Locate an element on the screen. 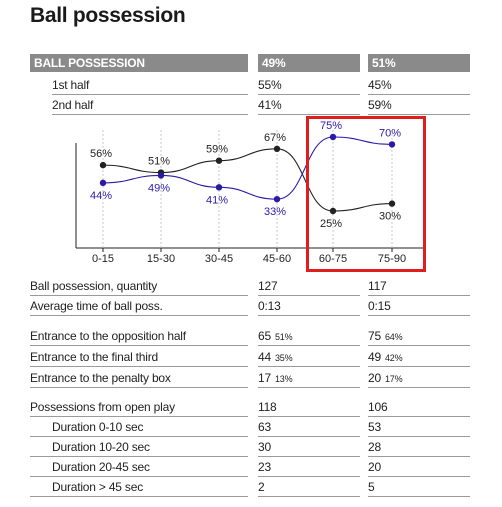 The image size is (502, 507). x-tick-label: 15-30 is located at coordinates (161, 259).